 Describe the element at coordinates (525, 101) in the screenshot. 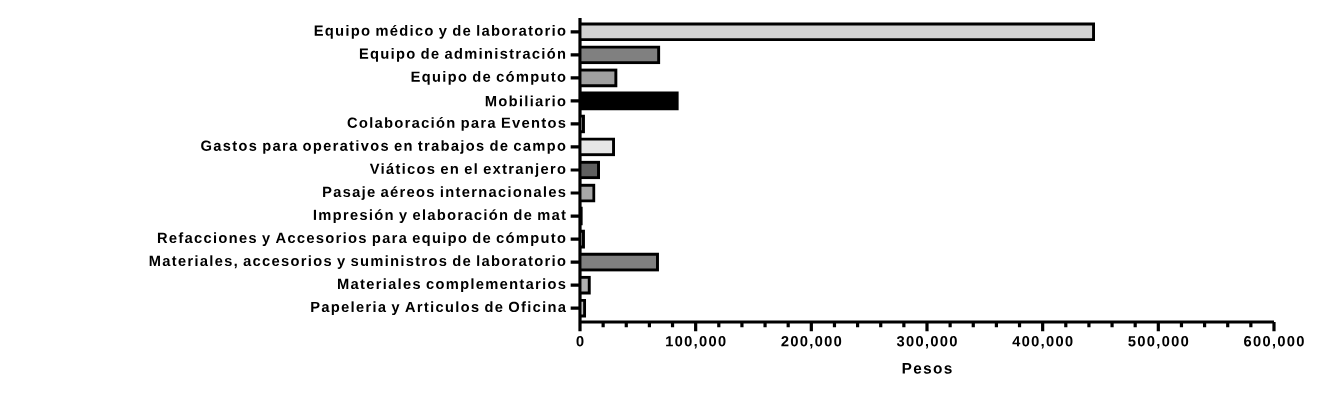

I see `y-tick-label: Mobiliario` at that location.